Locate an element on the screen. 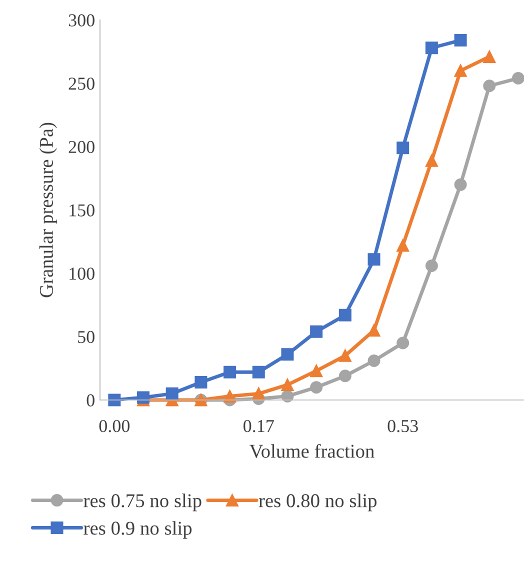 Image resolution: width=524 pixels, height=571 pixels. y-tick-label: 200 is located at coordinates (81, 147).